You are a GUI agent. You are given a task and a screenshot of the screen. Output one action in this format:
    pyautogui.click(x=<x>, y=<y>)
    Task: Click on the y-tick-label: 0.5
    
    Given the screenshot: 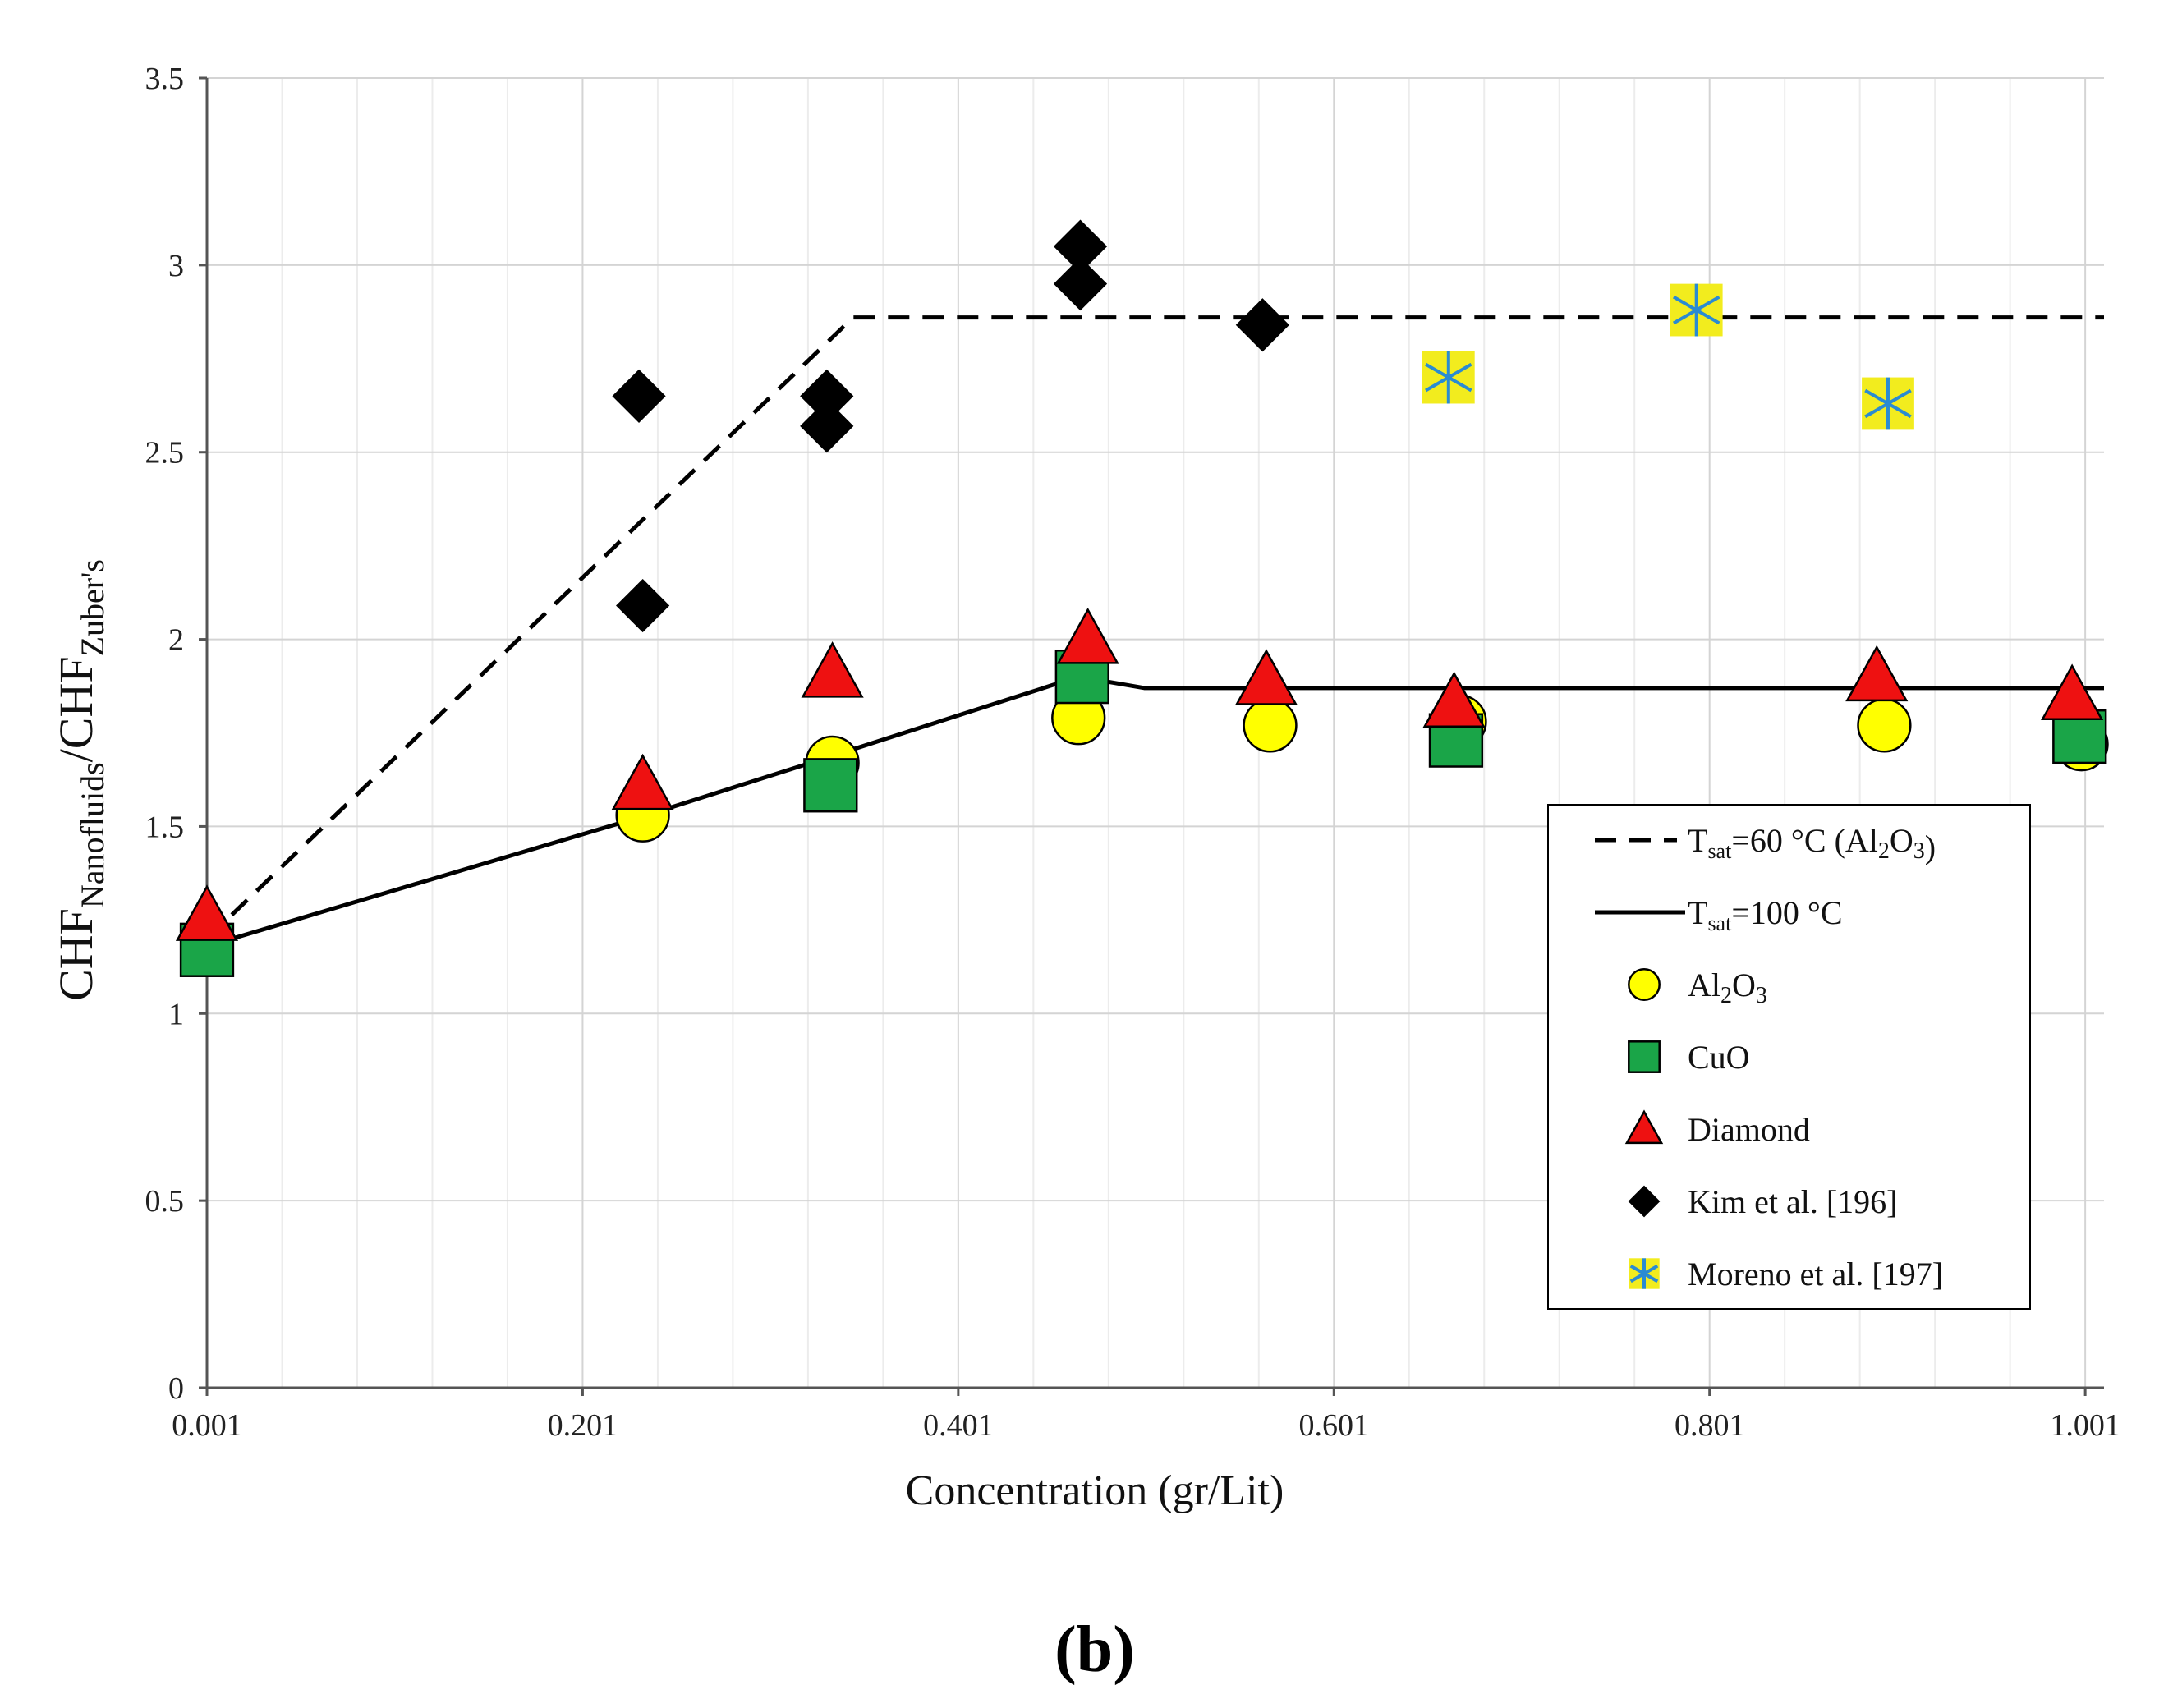 What is the action you would take?
    pyautogui.click(x=165, y=1201)
    